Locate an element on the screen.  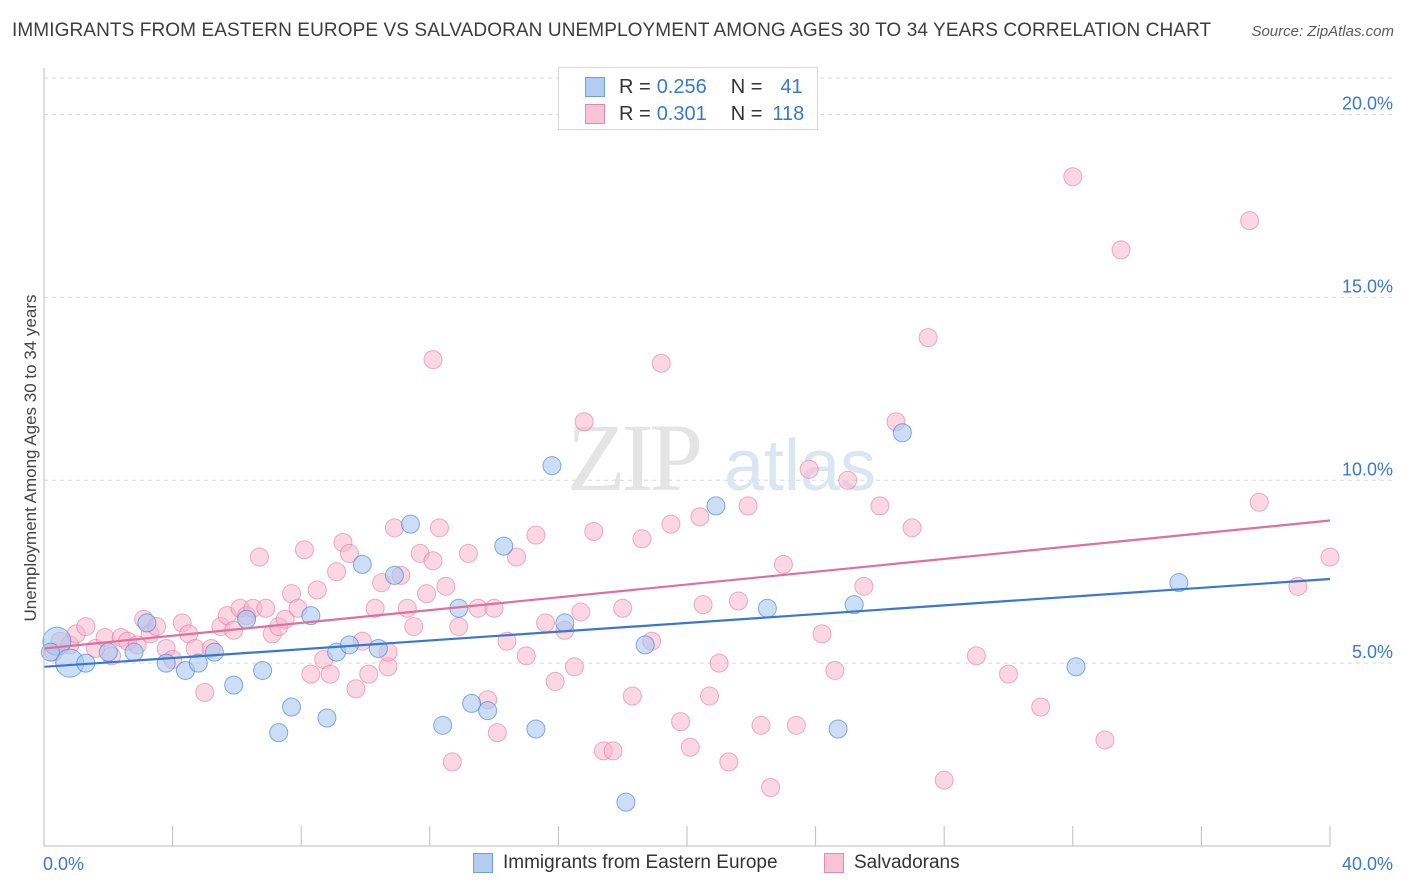
watermark-atlas: atlas is located at coordinates (800, 466).